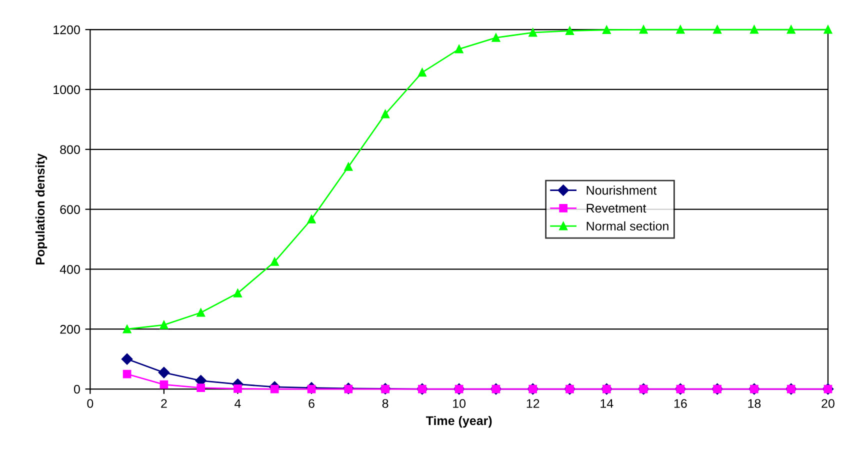 The height and width of the screenshot is (455, 867). Describe the element at coordinates (70, 209) in the screenshot. I see `y-tick-label: 600` at that location.